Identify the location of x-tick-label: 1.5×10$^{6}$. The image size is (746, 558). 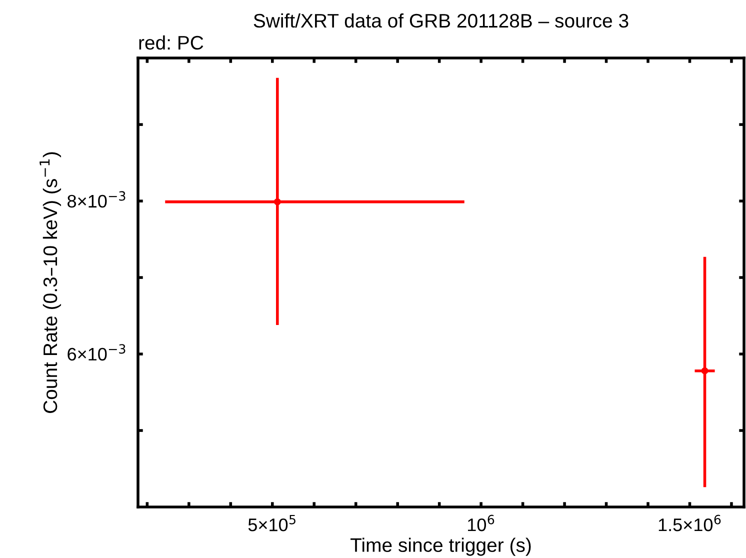
(689, 523).